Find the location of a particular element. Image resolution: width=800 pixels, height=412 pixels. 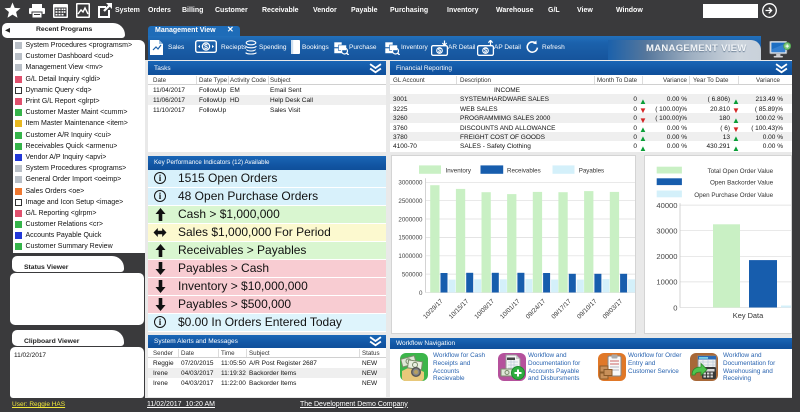

svg-text: 2500000 is located at coordinates (410, 201).